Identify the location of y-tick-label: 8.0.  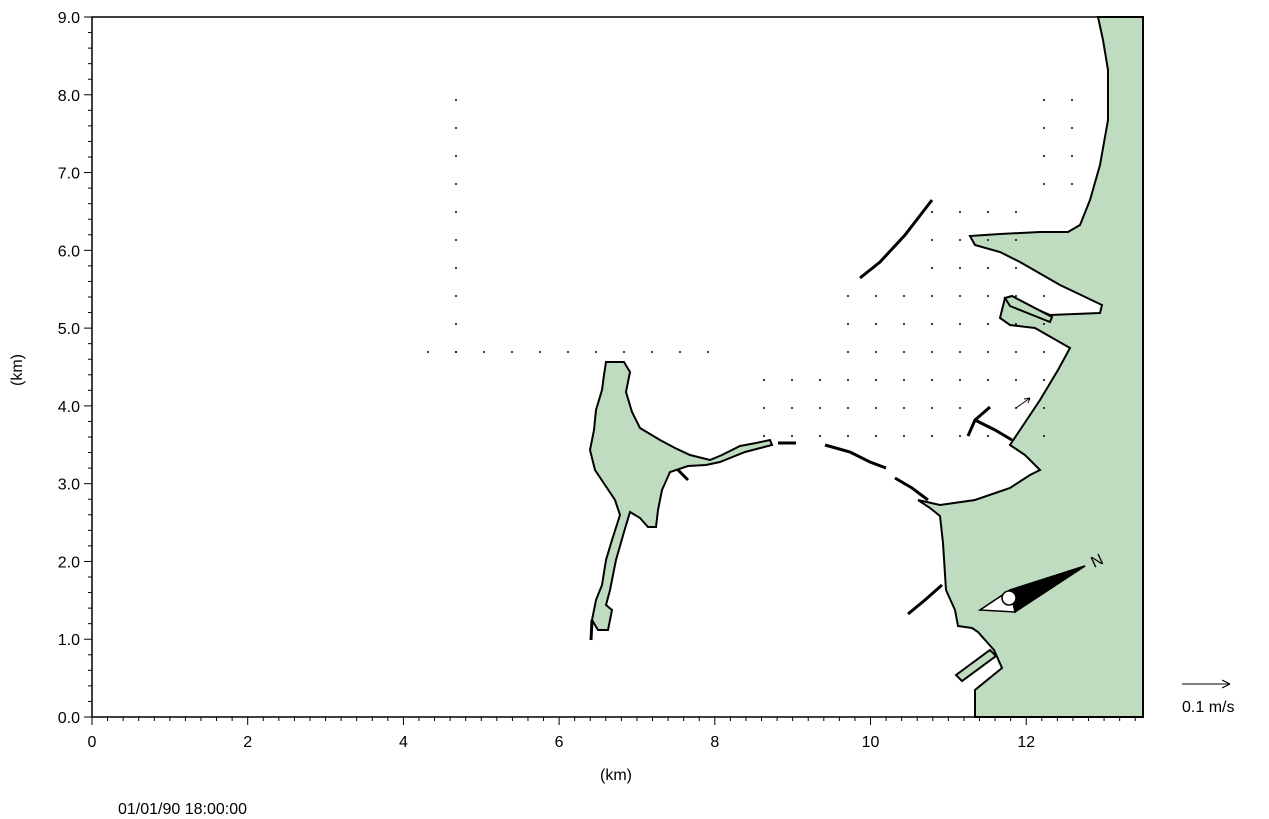
(69, 96).